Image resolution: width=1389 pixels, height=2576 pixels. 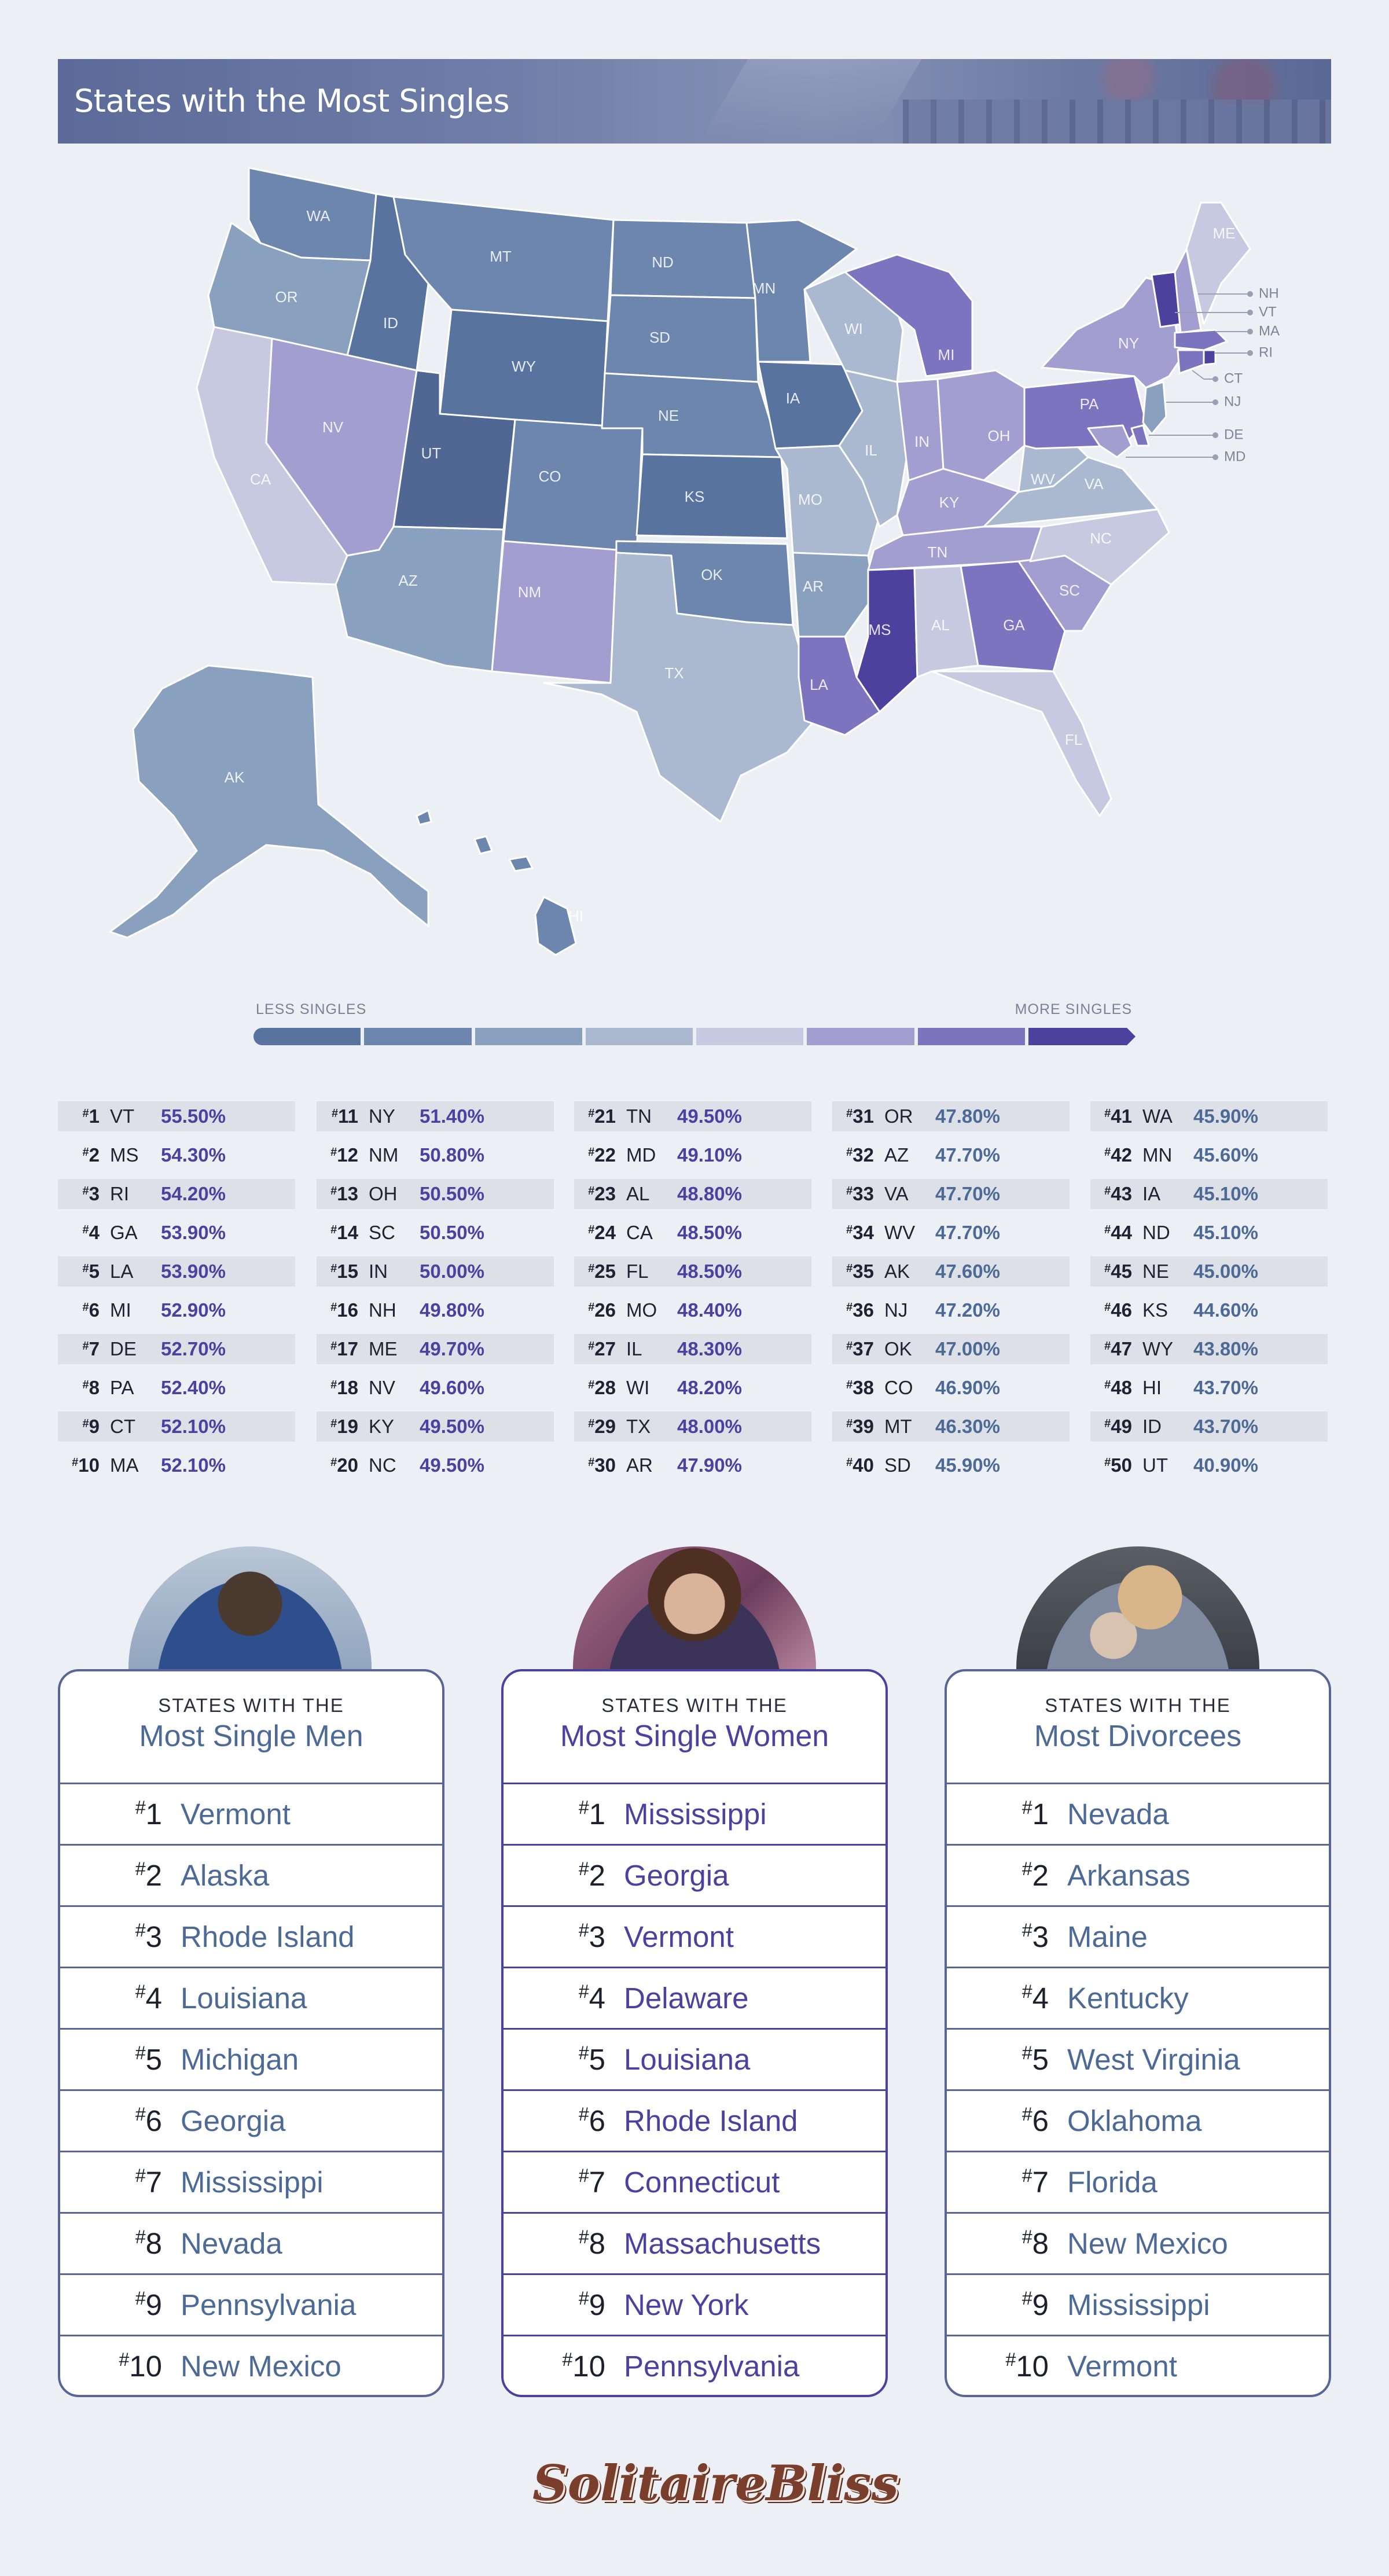 What do you see at coordinates (1118, 1116) in the screenshot?
I see `rank-number: #41` at bounding box center [1118, 1116].